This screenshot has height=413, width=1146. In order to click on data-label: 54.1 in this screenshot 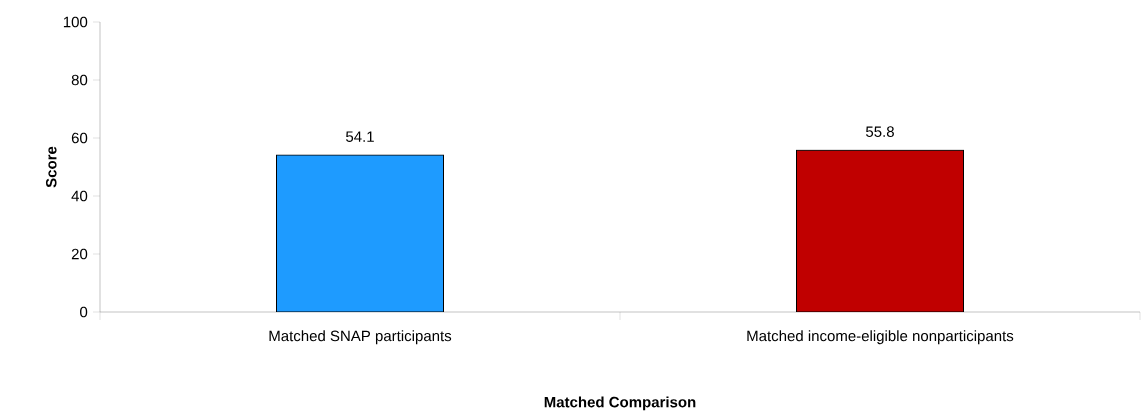, I will do `click(360, 136)`.